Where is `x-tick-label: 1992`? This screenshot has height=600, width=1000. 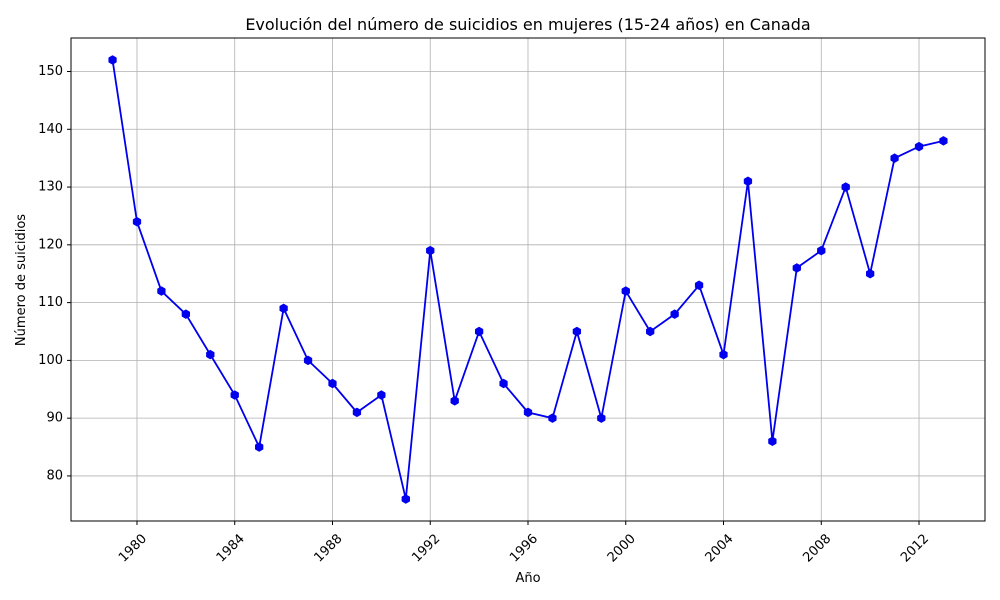 x-tick-label: 1992 is located at coordinates (426, 548).